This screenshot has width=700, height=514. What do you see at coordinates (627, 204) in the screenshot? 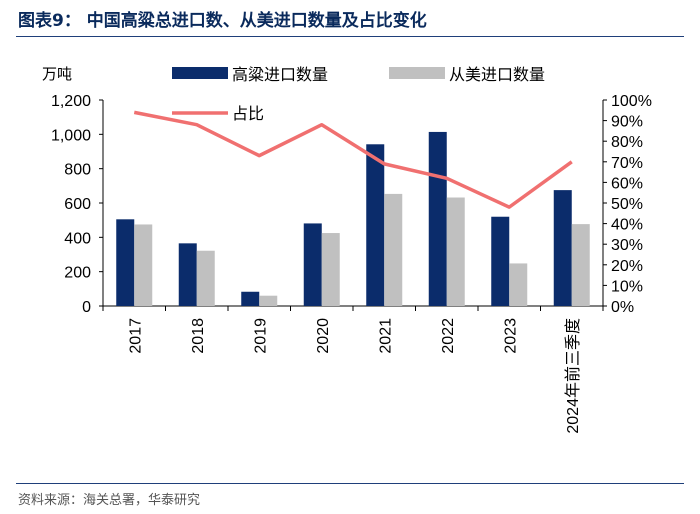
I see `y-tick-label-right: 50%` at bounding box center [627, 204].